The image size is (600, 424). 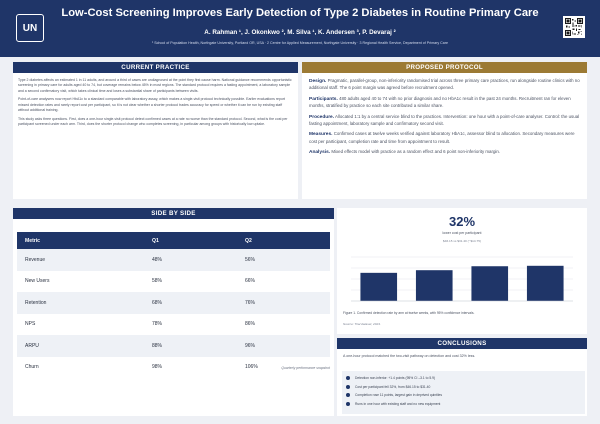 What do you see at coordinates (80, 346) in the screenshot?
I see `metric-cell: ARPU` at bounding box center [80, 346].